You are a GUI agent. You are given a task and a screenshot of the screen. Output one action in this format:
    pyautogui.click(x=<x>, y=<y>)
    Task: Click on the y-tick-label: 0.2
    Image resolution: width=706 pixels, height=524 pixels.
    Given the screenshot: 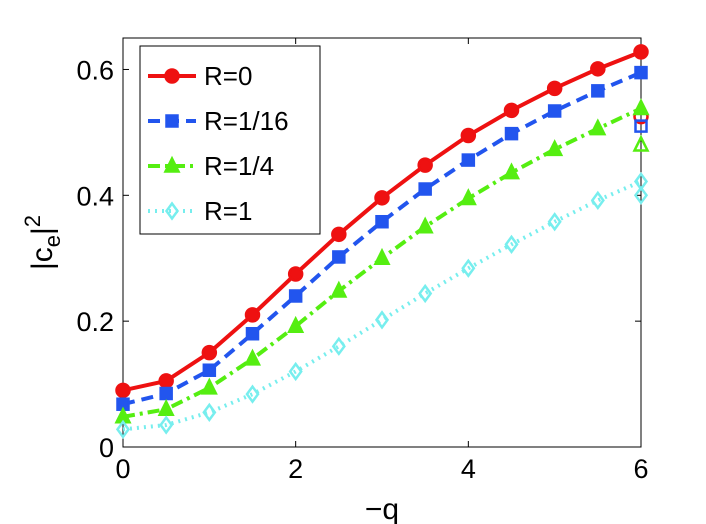 What is the action you would take?
    pyautogui.click(x=95, y=322)
    